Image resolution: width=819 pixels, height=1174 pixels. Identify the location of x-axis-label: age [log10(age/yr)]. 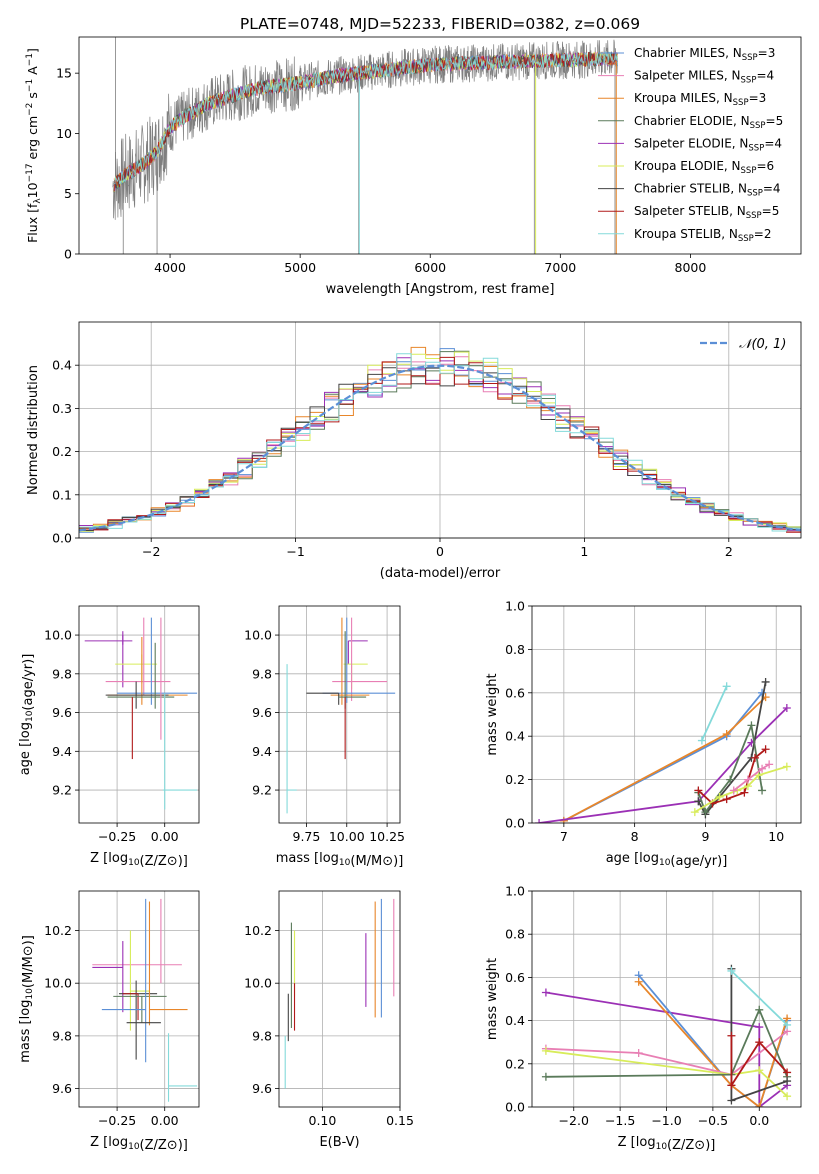
(667, 860).